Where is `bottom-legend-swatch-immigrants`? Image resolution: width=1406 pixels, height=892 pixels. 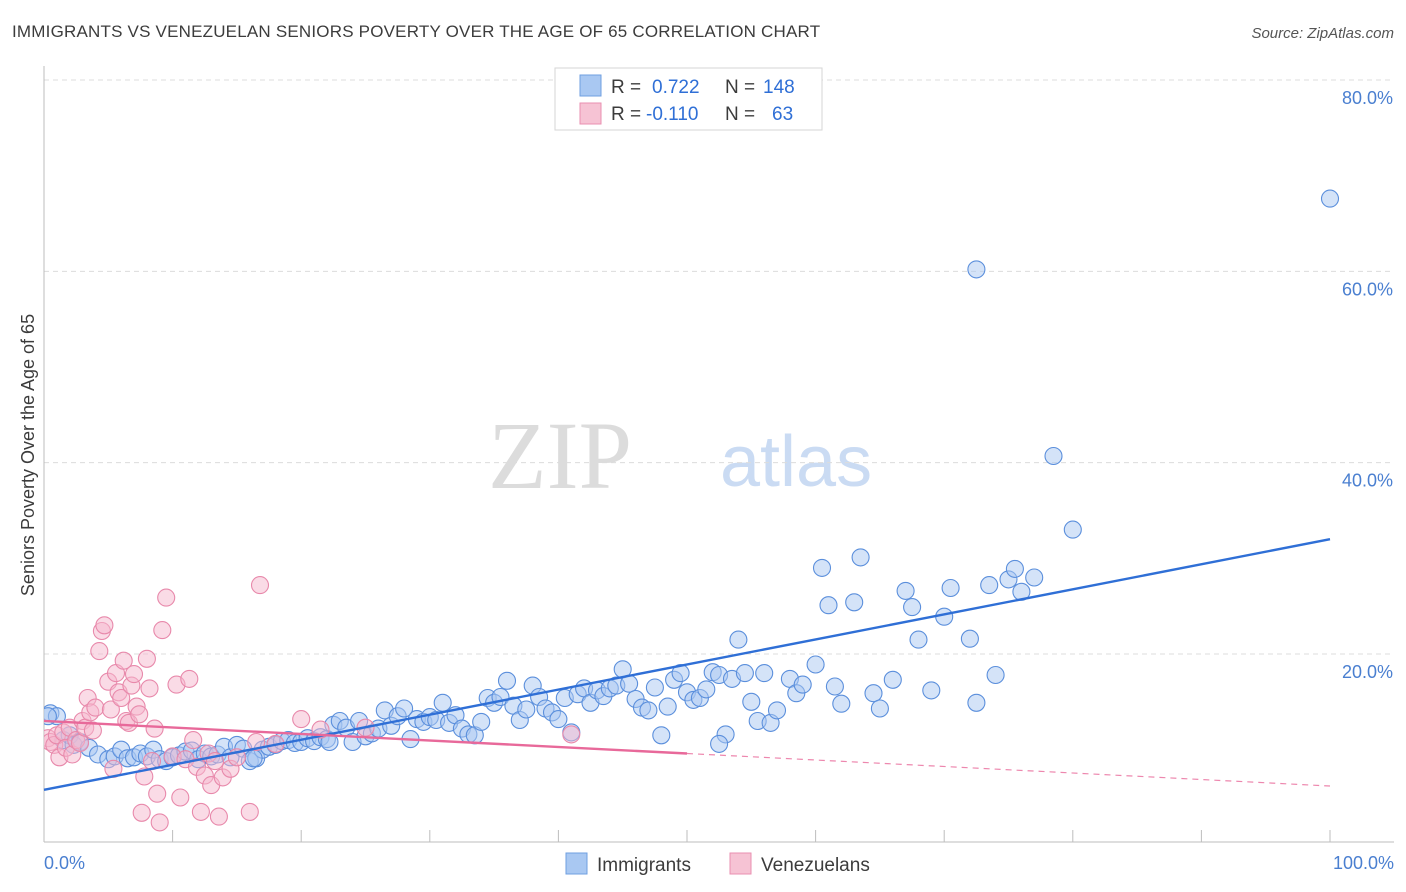 bottom-legend-swatch-immigrants is located at coordinates (576, 863).